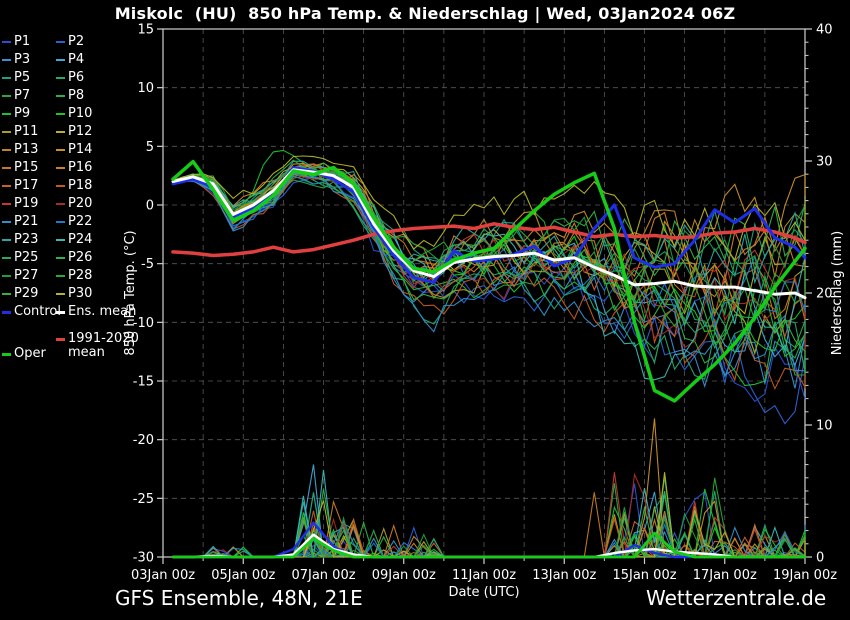 The width and height of the screenshot is (850, 620). I want to click on legend-item-label: P30, so click(80, 293).